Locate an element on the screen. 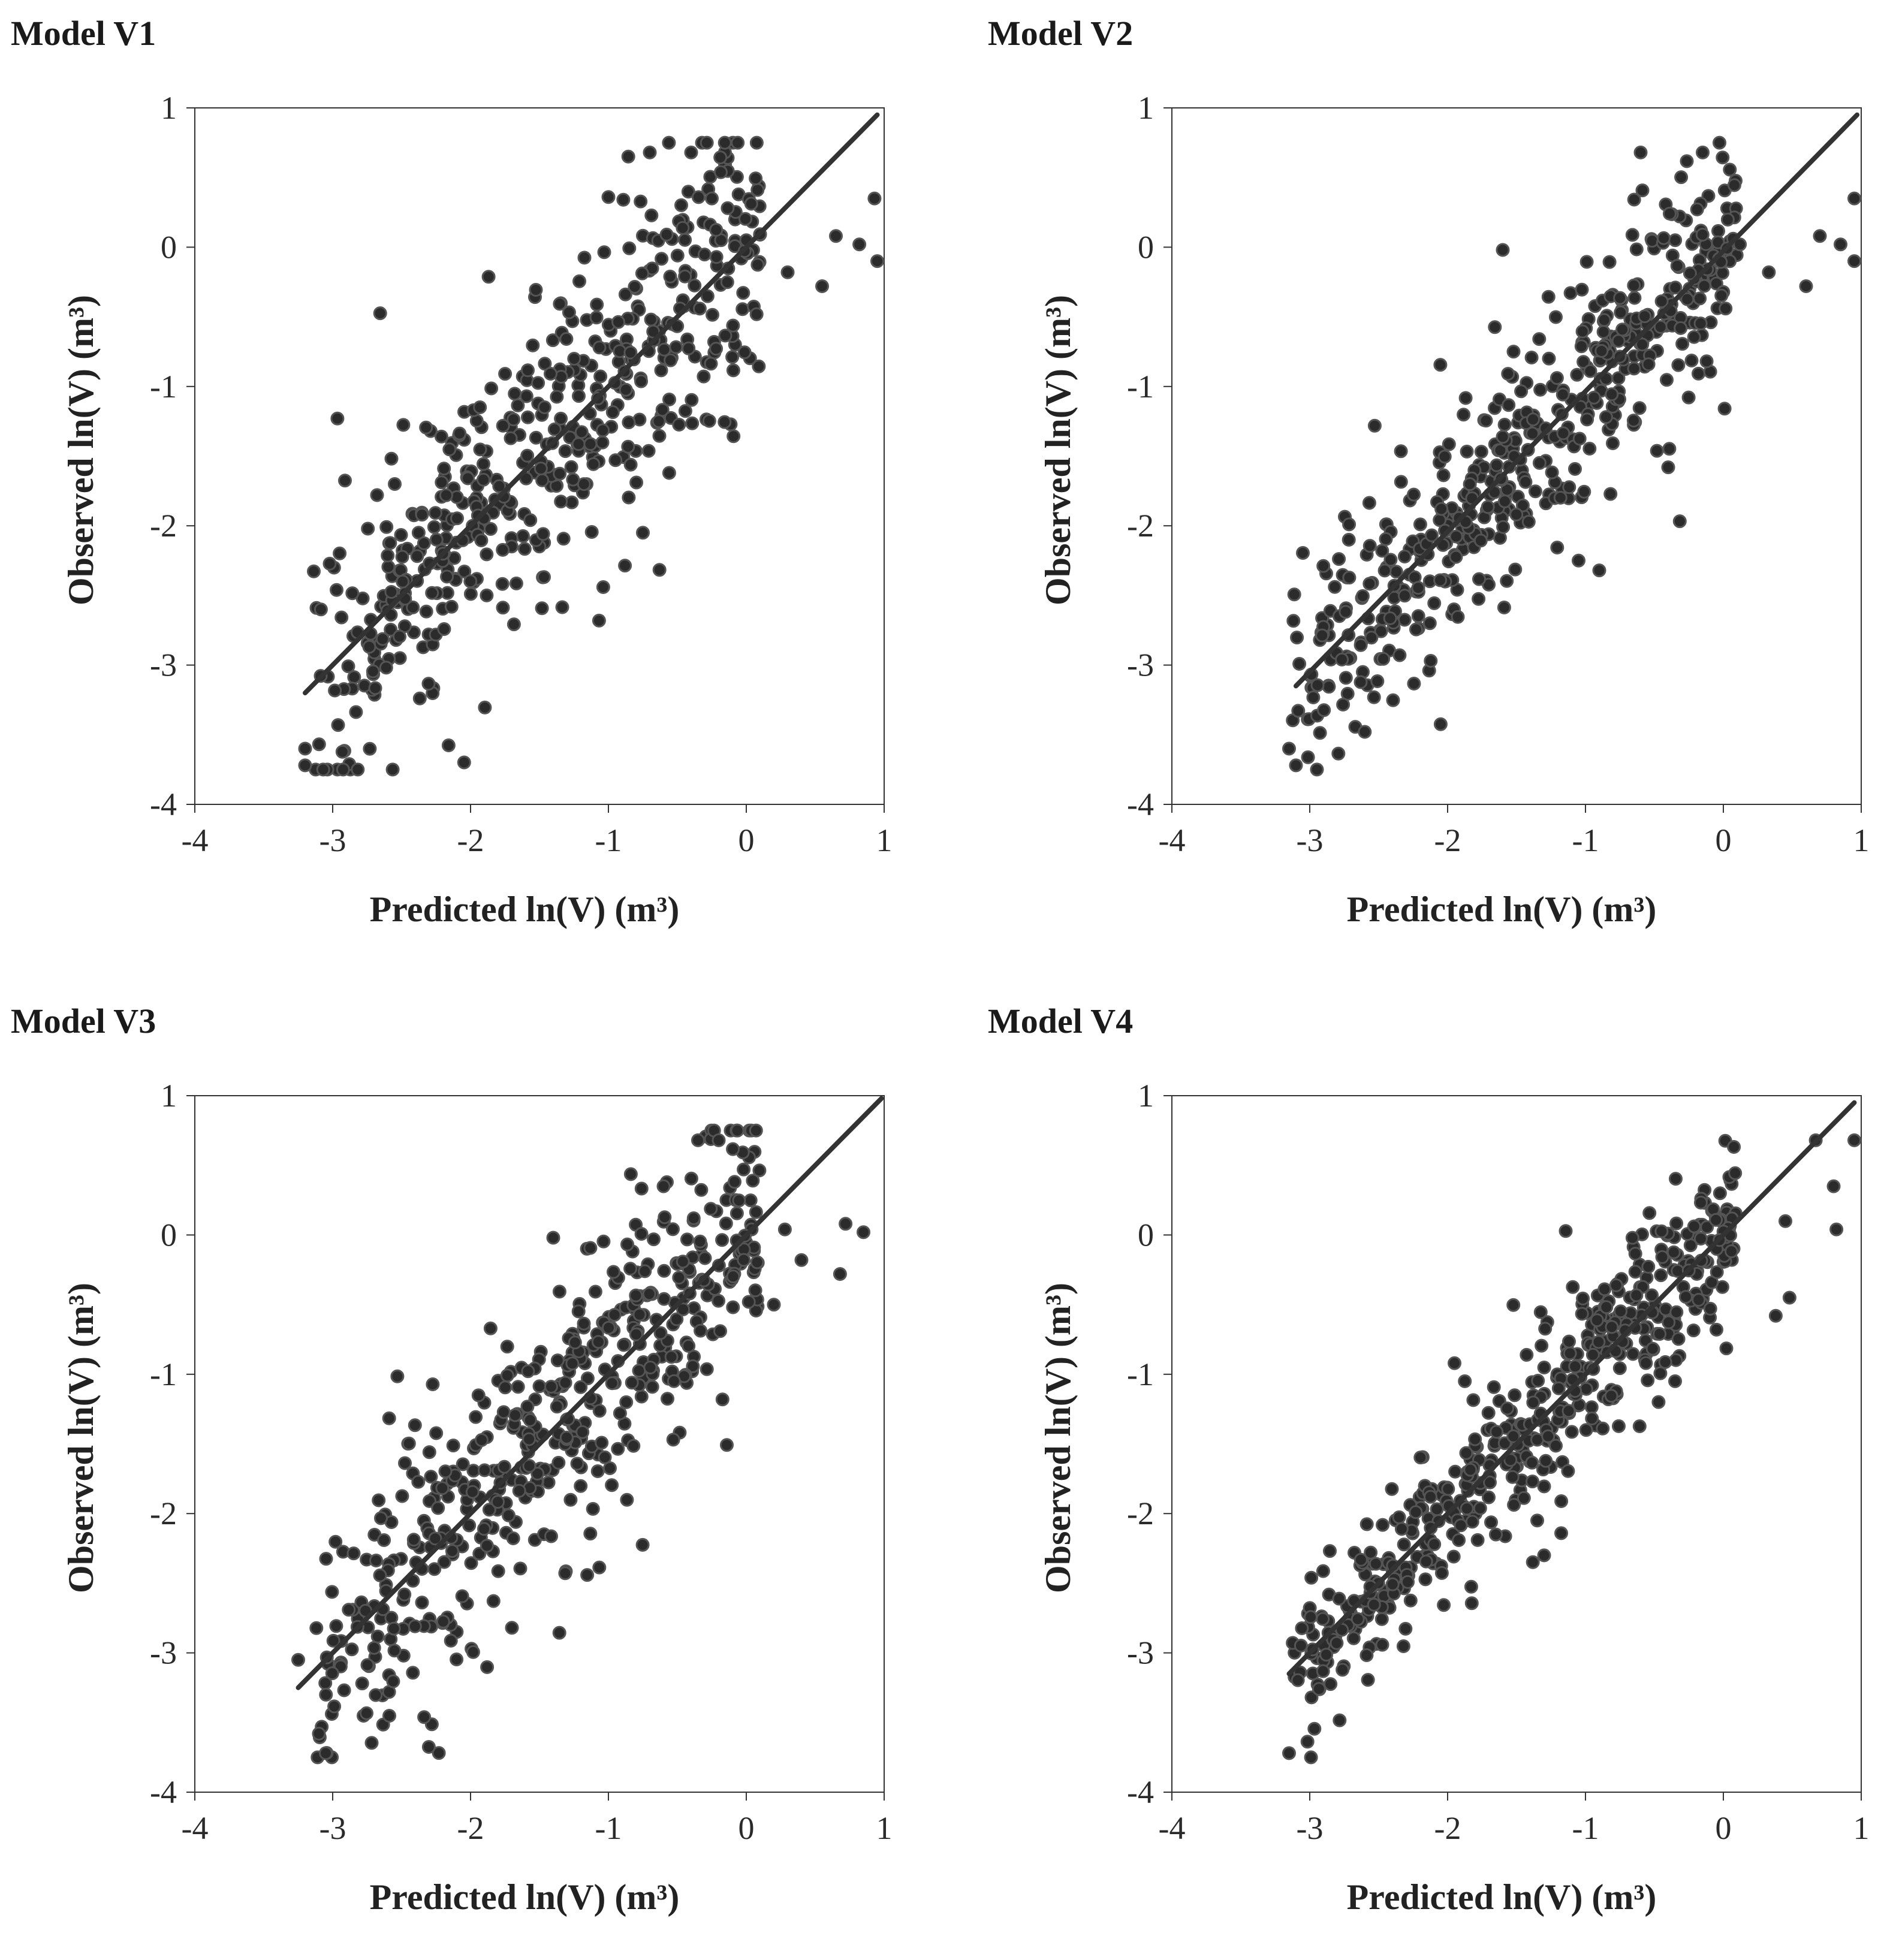  y-tick-label: -2 is located at coordinates (163, 1513).